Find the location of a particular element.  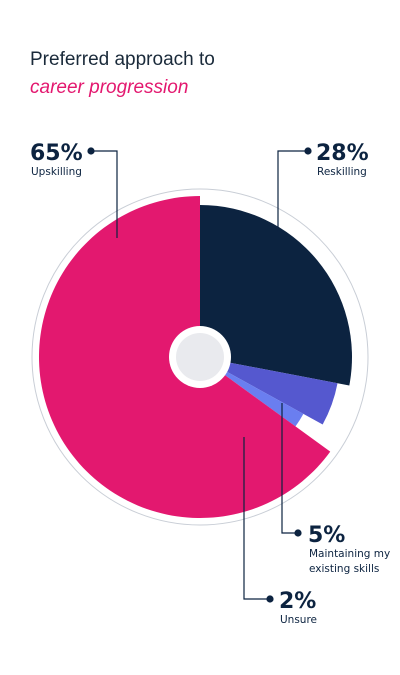

chart-subtitle: career progression is located at coordinates (109, 87).